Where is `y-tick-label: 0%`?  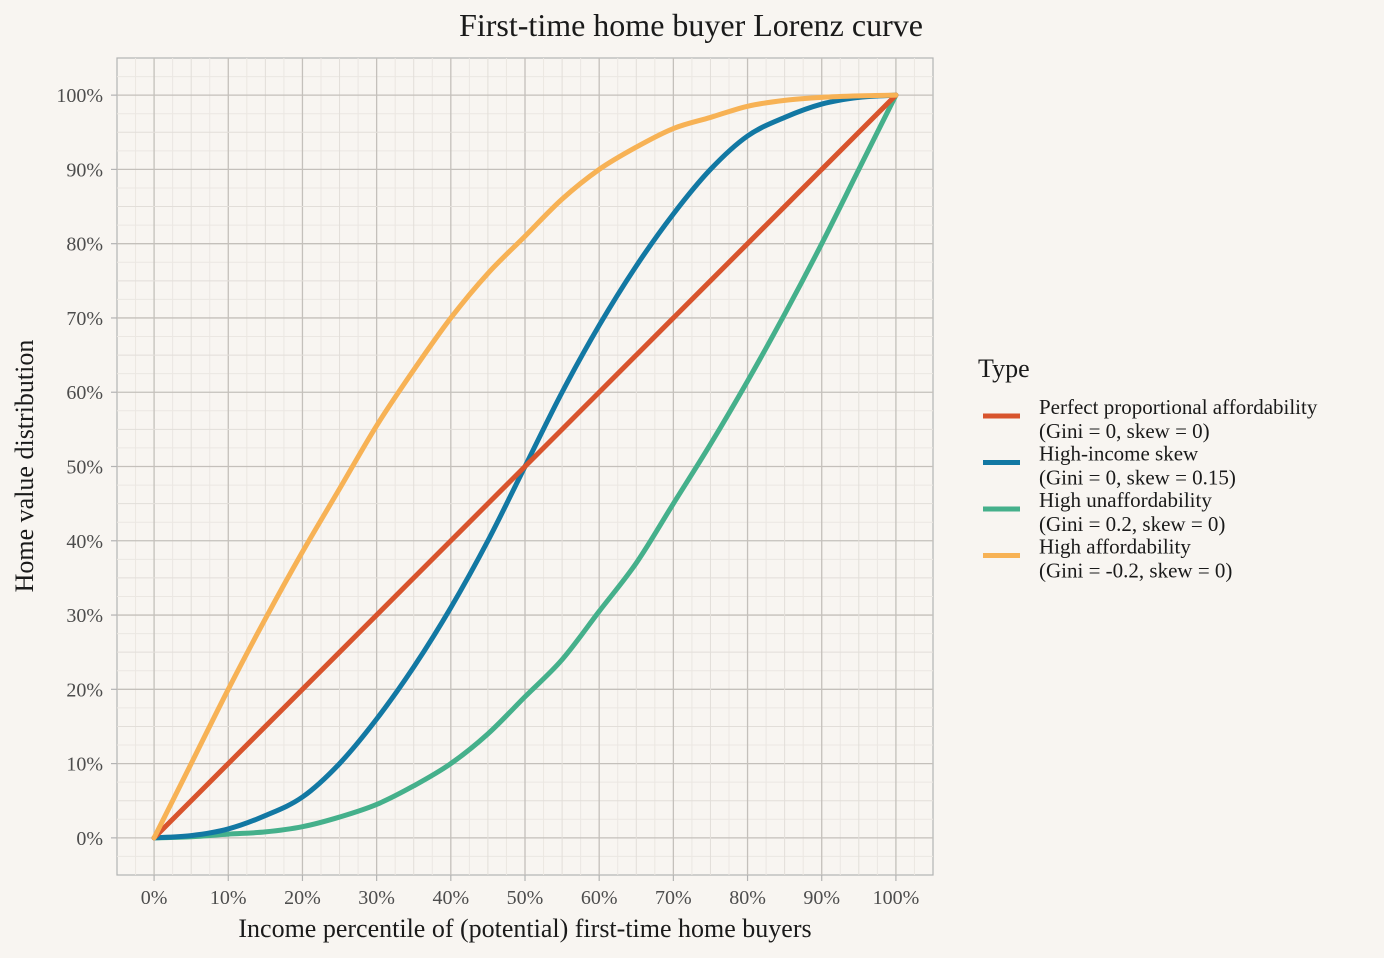
y-tick-label: 0% is located at coordinates (89, 839).